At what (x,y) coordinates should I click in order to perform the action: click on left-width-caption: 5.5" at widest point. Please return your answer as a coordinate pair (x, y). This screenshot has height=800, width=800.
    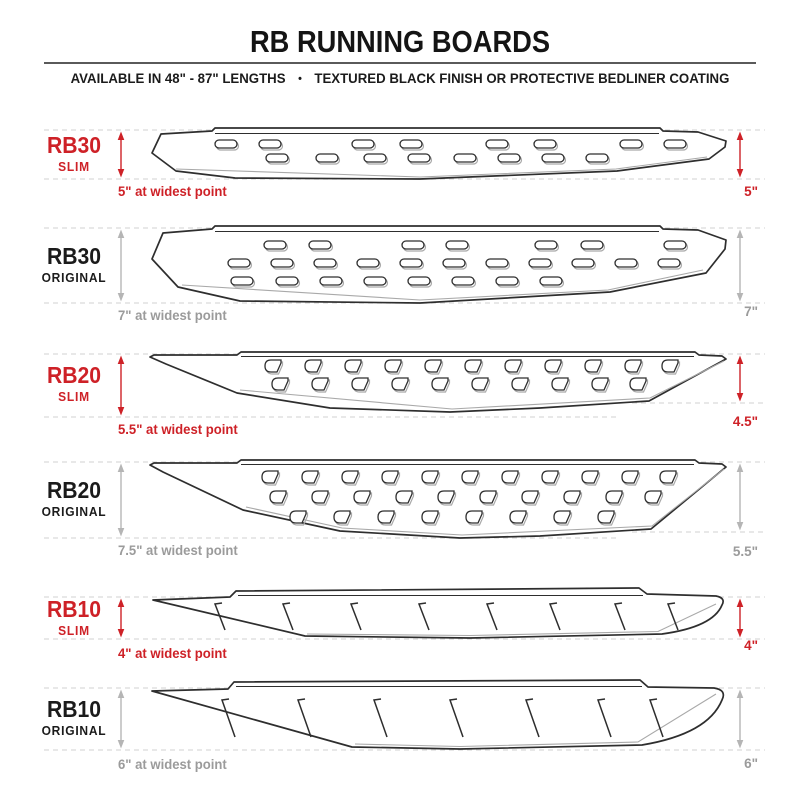
    Looking at the image, I should click on (178, 429).